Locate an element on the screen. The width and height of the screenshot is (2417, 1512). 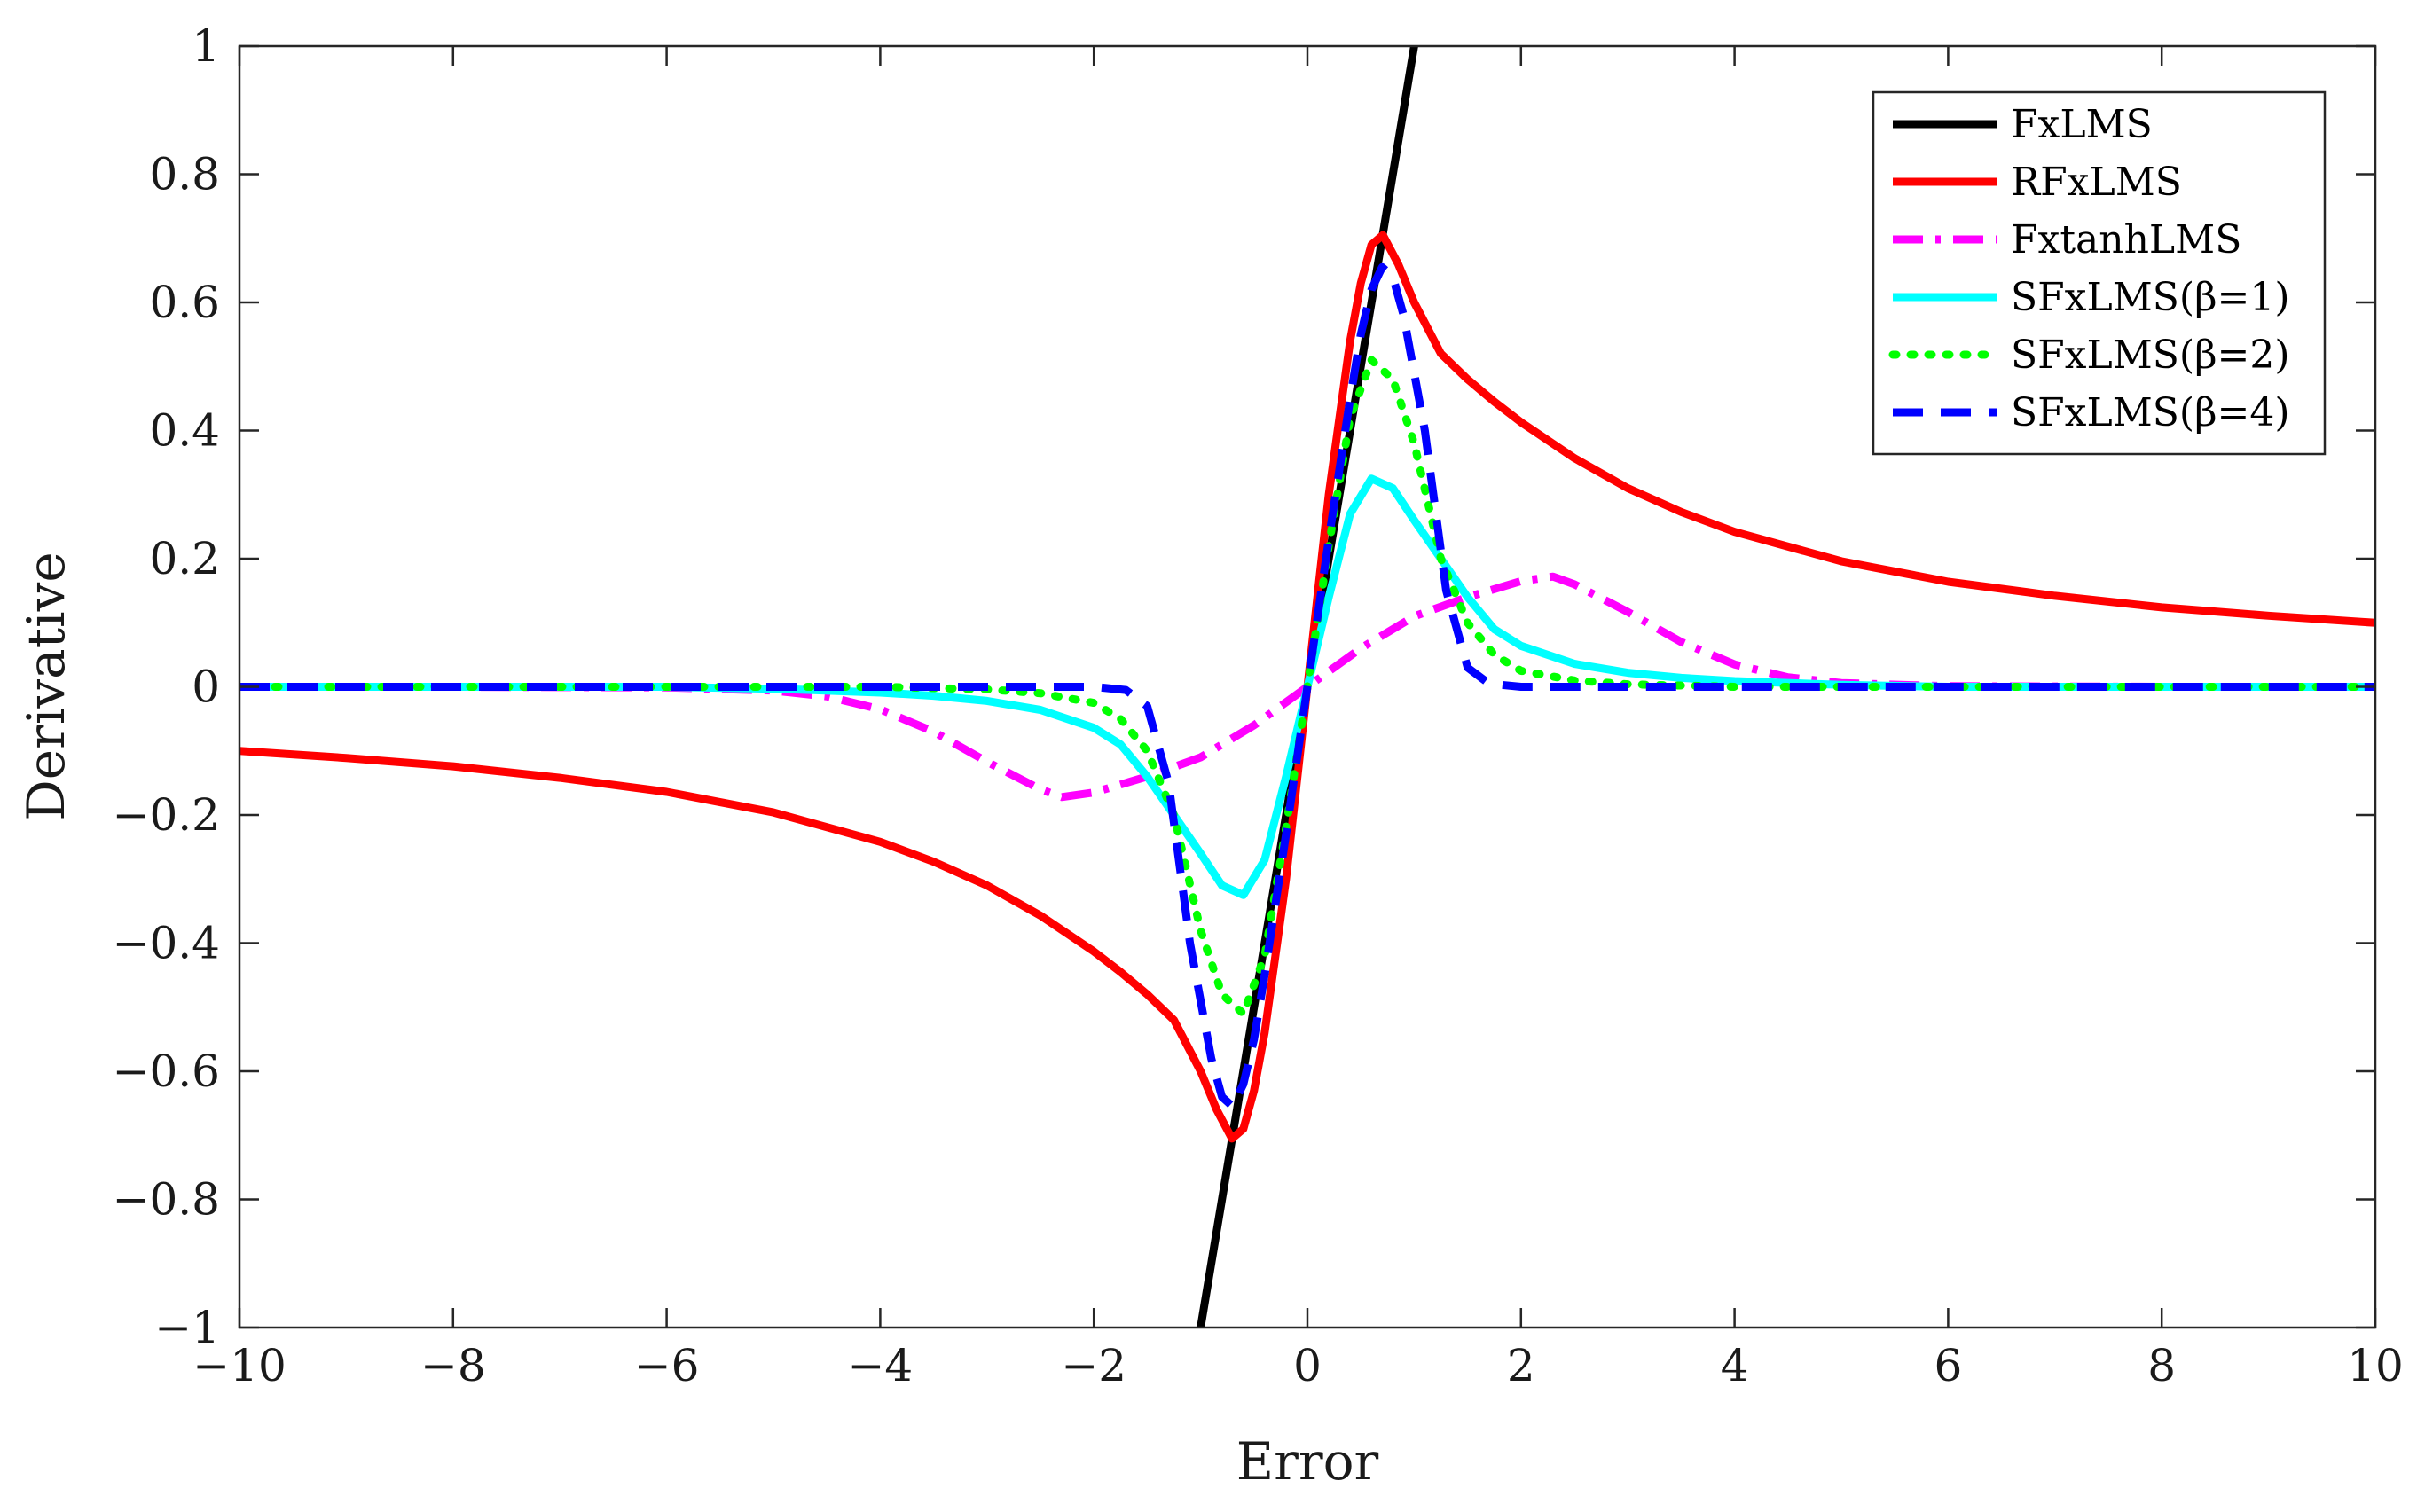
x-tick-label: −10 is located at coordinates (239, 1365).